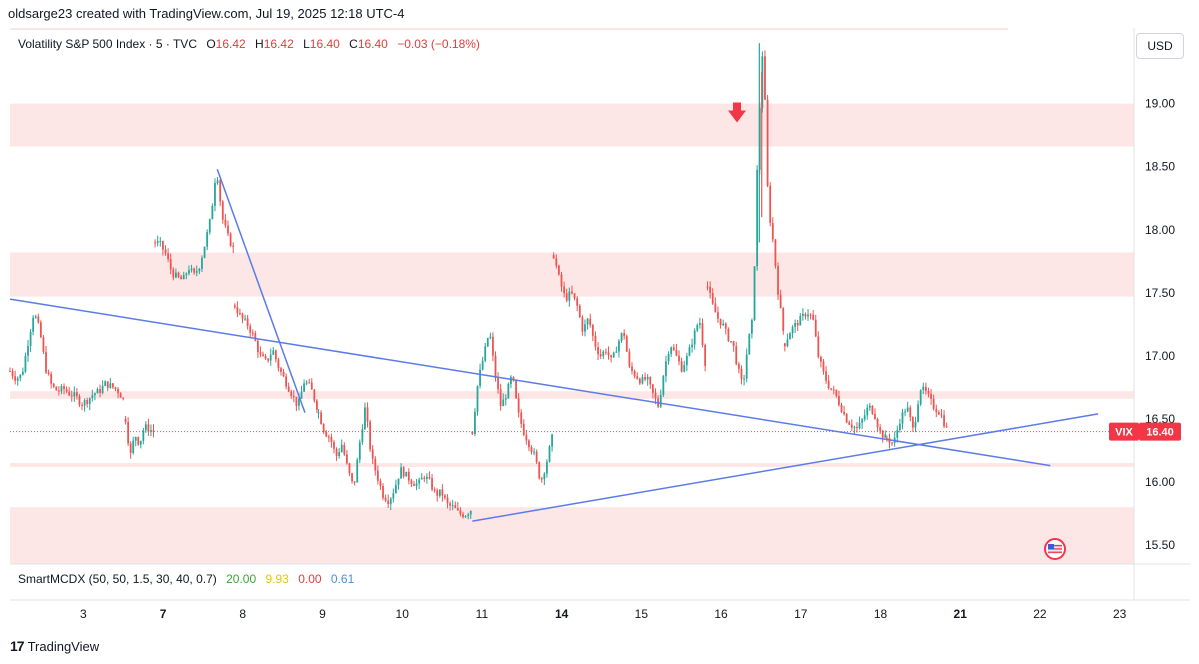  What do you see at coordinates (572, 125) in the screenshot?
I see `resistance-zone` at bounding box center [572, 125].